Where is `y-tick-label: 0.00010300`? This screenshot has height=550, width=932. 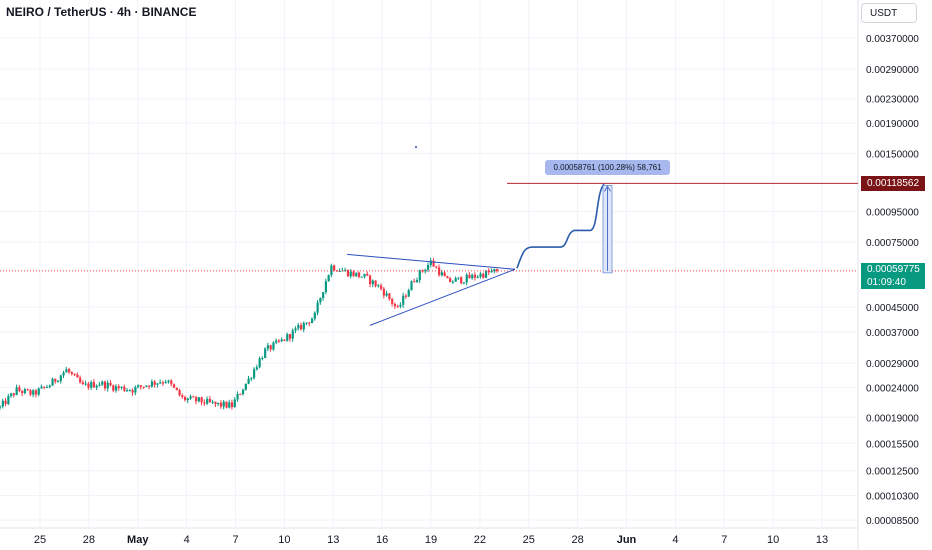 y-tick-label: 0.00010300 is located at coordinates (892, 496).